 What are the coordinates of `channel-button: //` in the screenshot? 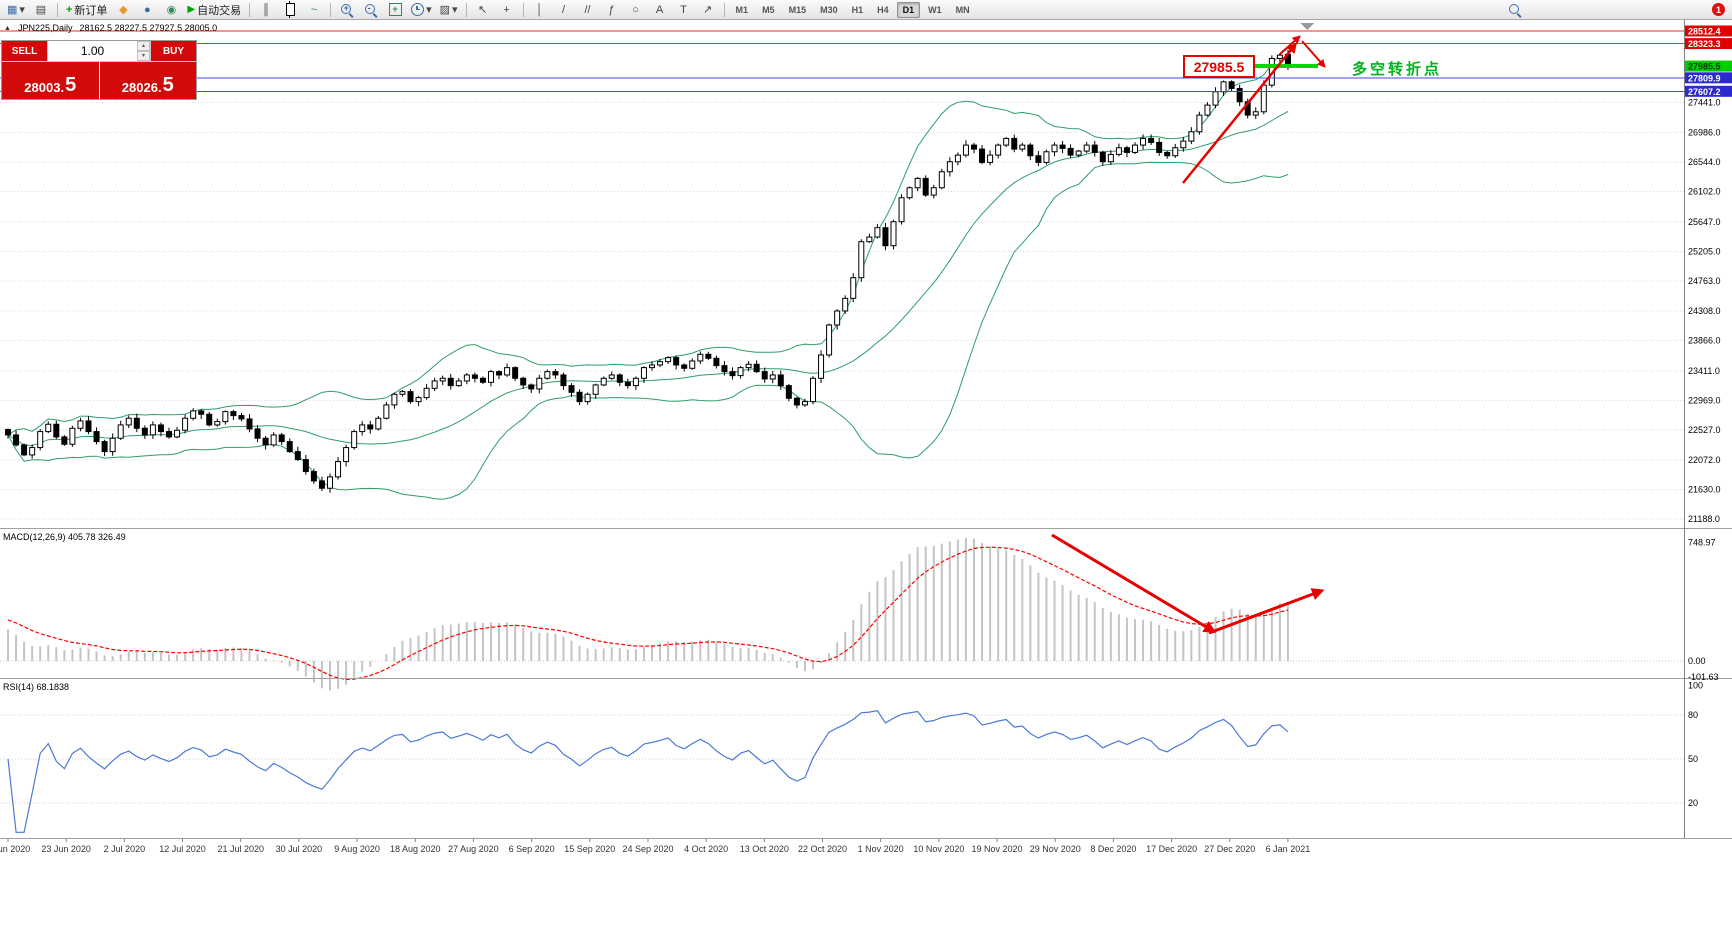 It's located at (588, 10).